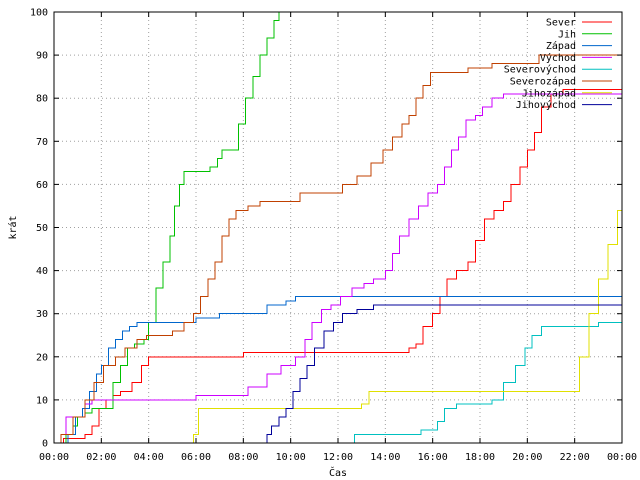  I want to click on legend-entry-jihovychod: Jihovýchod, so click(564, 105).